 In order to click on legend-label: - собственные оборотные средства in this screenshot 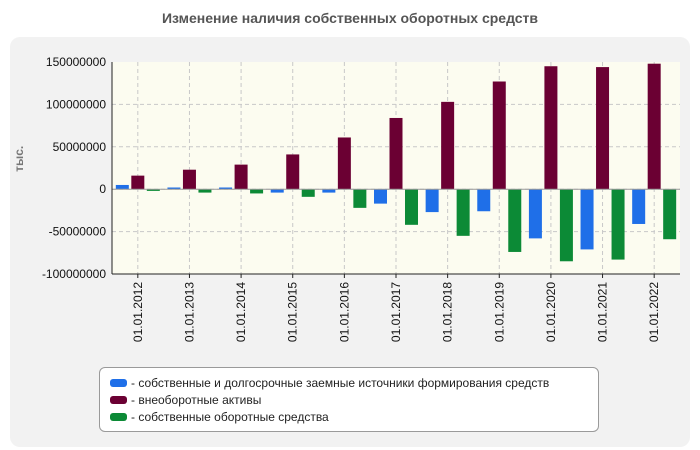, I will do `click(230, 416)`.